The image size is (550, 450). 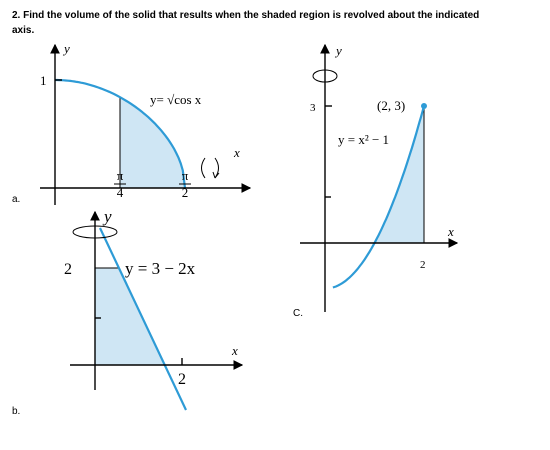 What do you see at coordinates (43, 80) in the screenshot?
I see `tick-label: 1` at bounding box center [43, 80].